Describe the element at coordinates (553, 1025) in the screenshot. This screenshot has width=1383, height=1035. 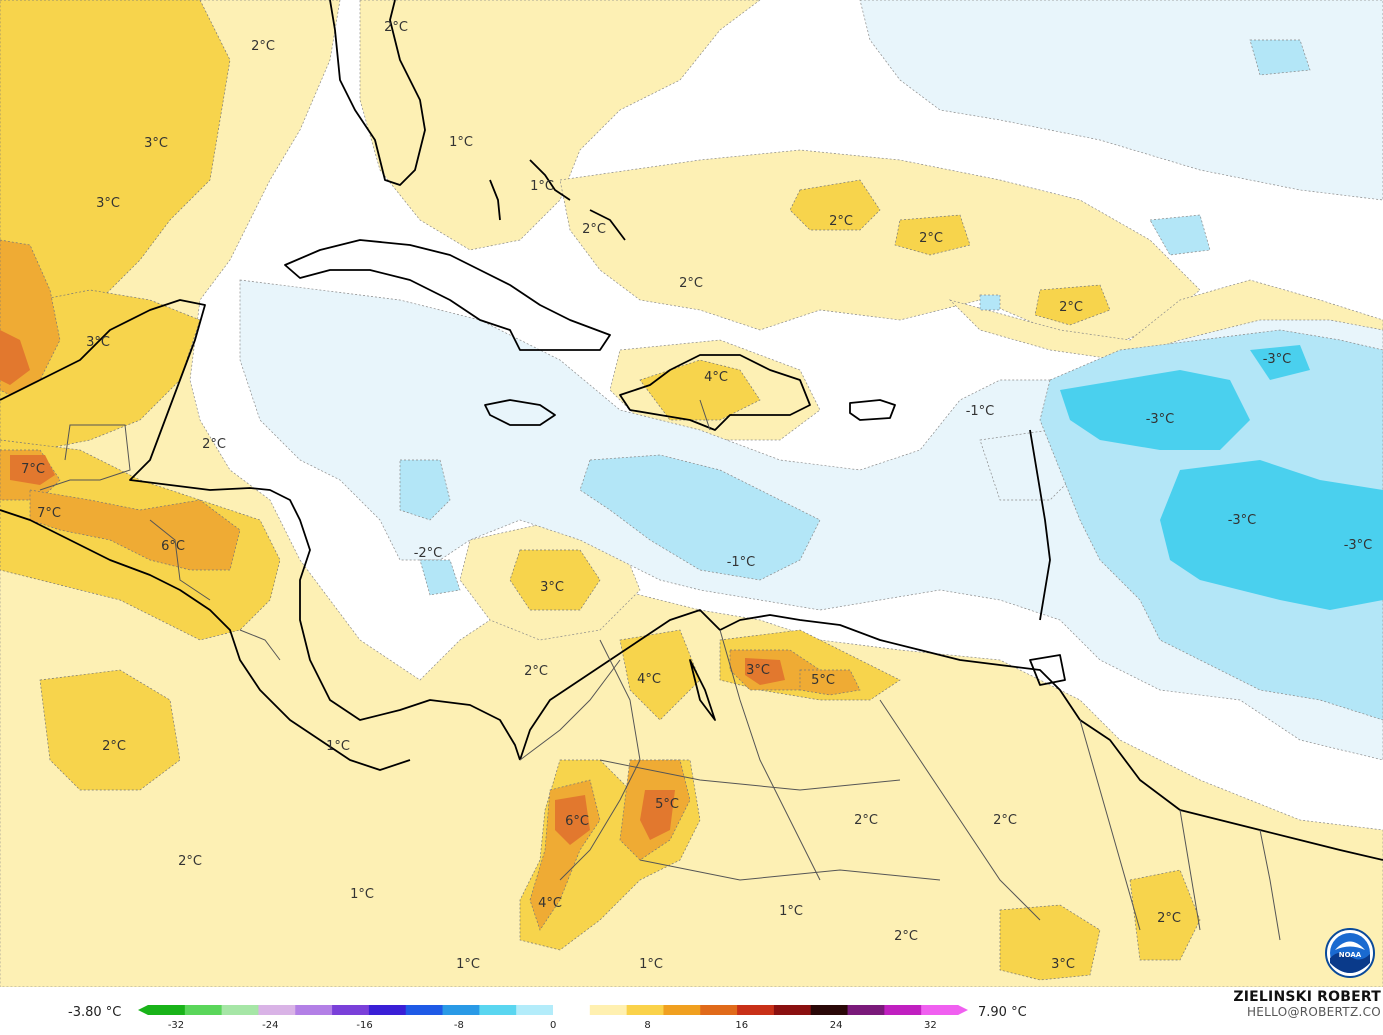
I see `legend-tick-label: 0` at that location.